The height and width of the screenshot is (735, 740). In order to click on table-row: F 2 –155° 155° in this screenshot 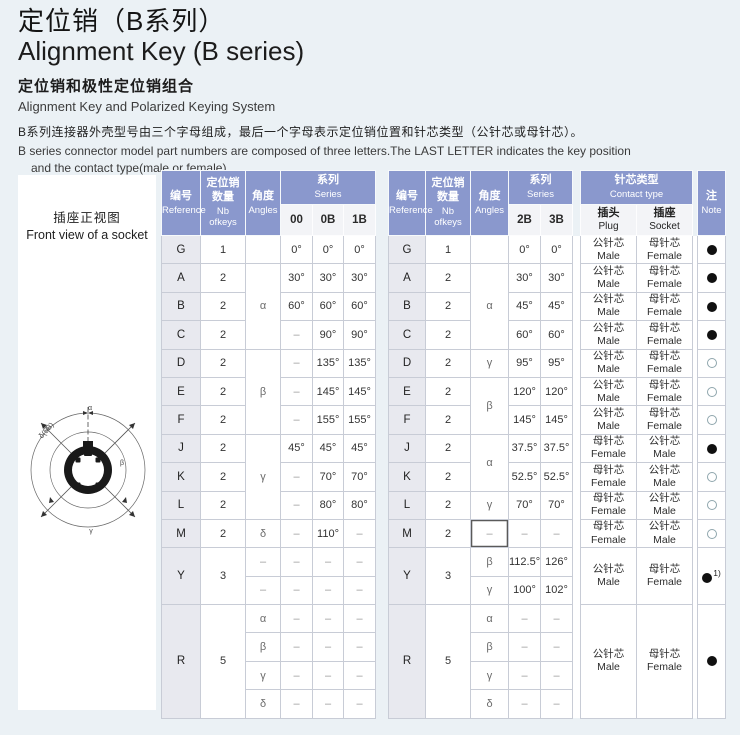, I will do `click(268, 420)`.